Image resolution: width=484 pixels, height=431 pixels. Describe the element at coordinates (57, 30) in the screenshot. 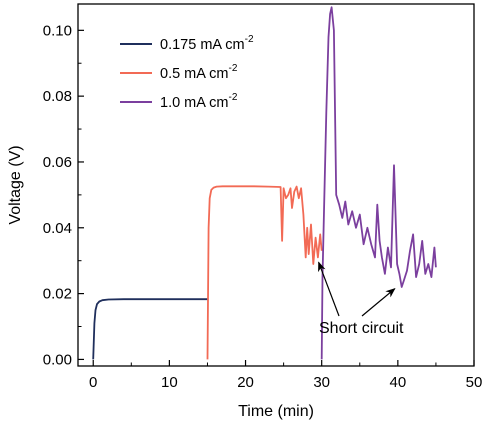

I see `y-tick-label: 0.10` at that location.